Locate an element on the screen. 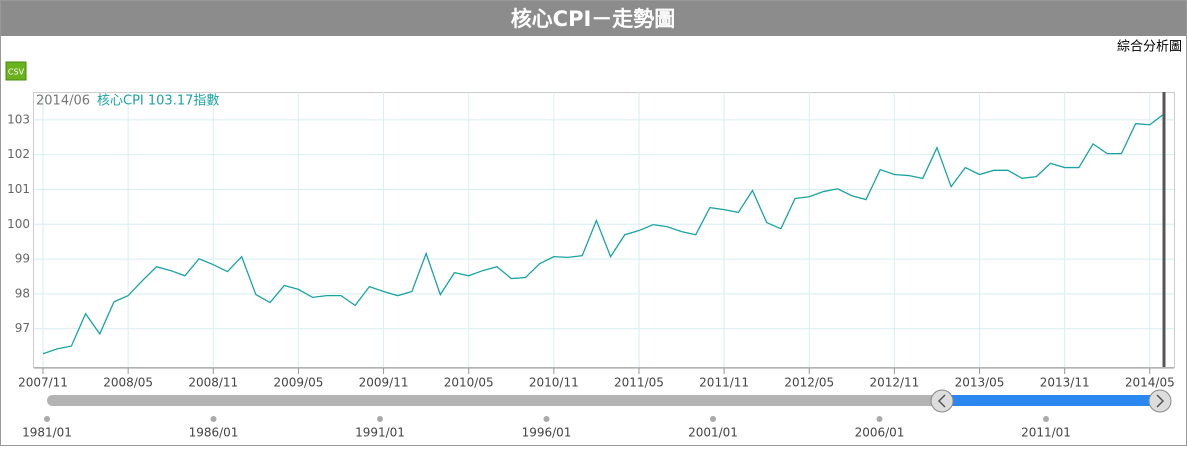  x-tick-label: 2008/05 is located at coordinates (128, 383).